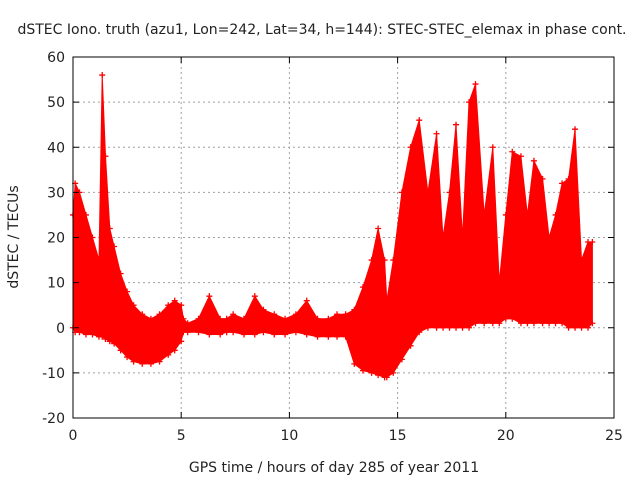 This screenshot has width=640, height=480. I want to click on y-tick-label: 30, so click(56, 193).